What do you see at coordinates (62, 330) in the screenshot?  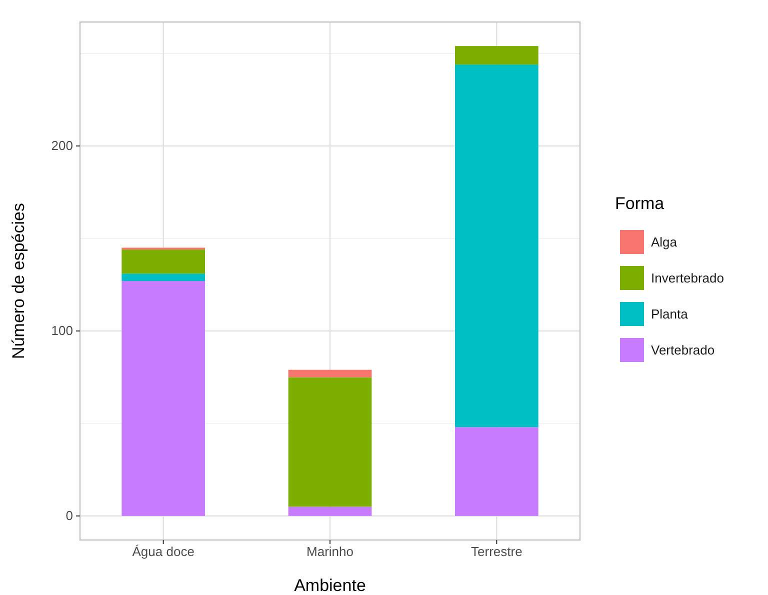 I see `y-tick-label: 100` at bounding box center [62, 330].